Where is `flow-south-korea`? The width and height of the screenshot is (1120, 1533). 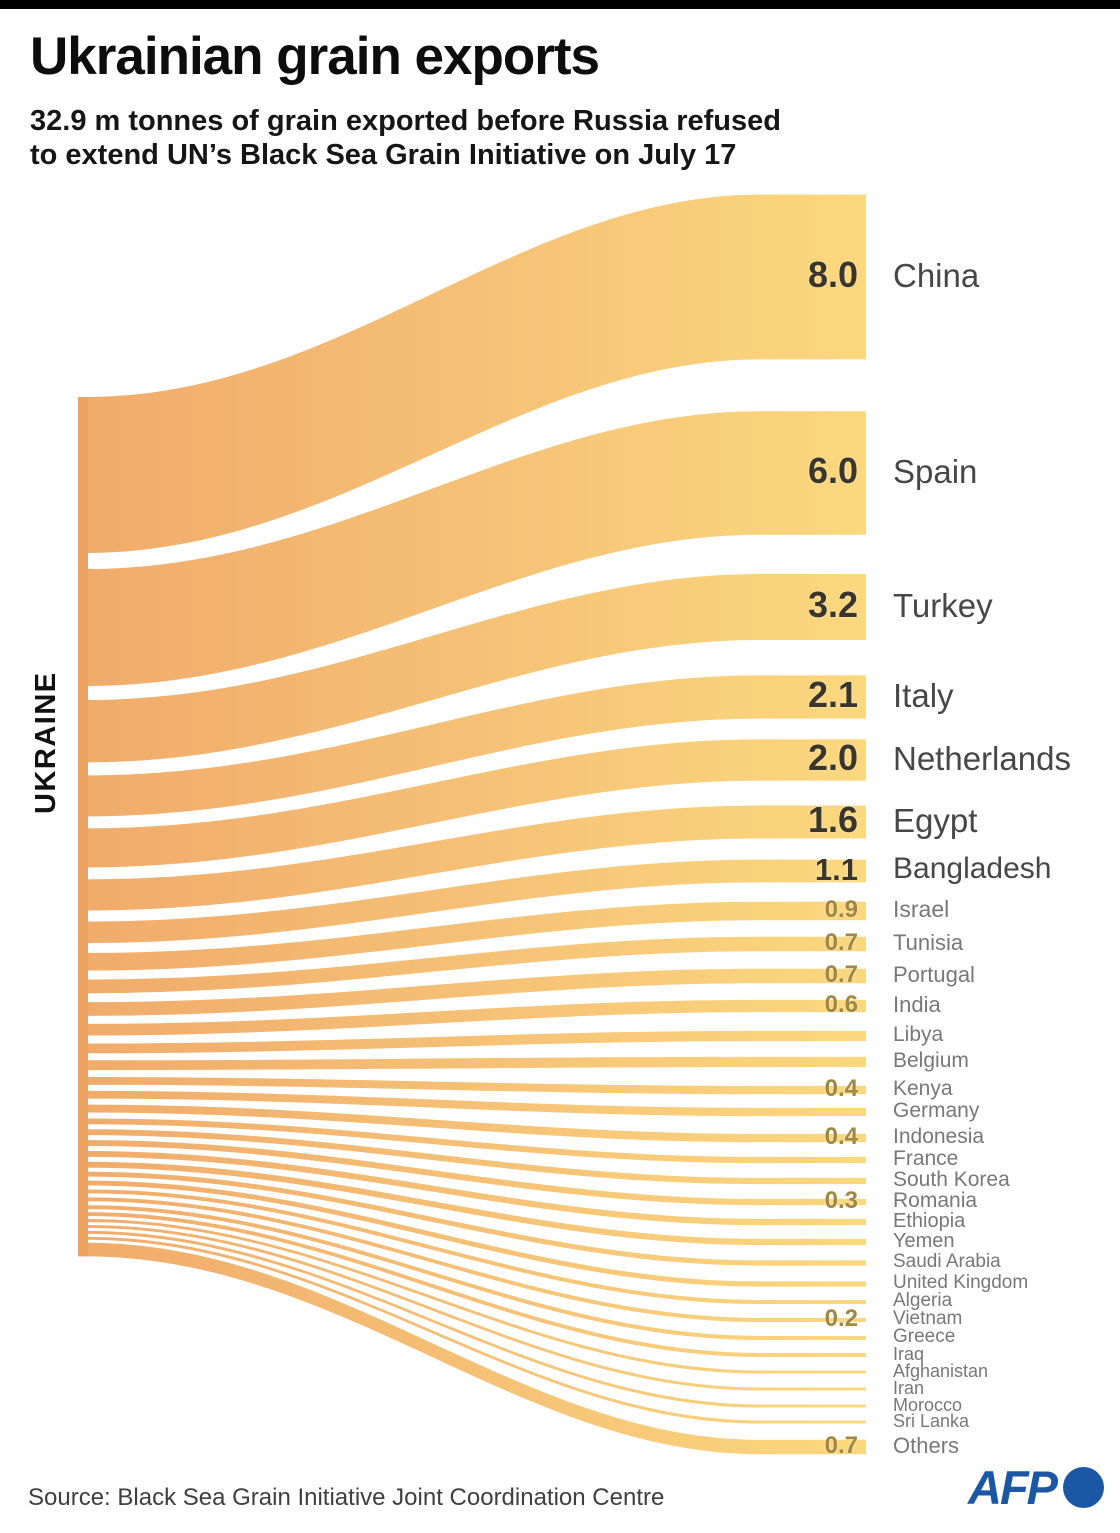 flow-south-korea is located at coordinates (476, 1157).